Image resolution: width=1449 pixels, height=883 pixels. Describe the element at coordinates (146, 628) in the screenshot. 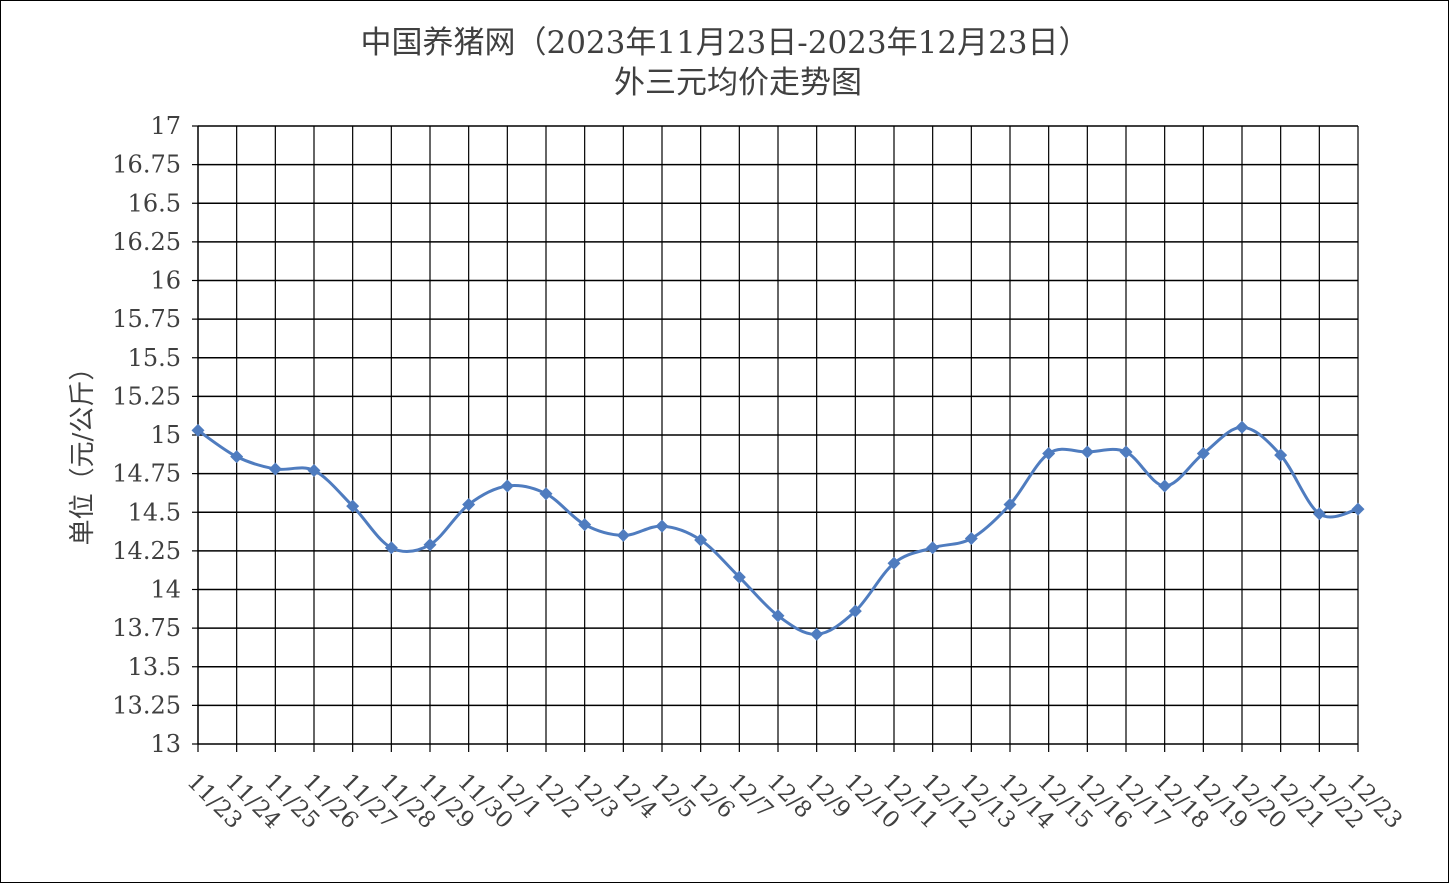

I see `y-tick-label: 13.75` at that location.